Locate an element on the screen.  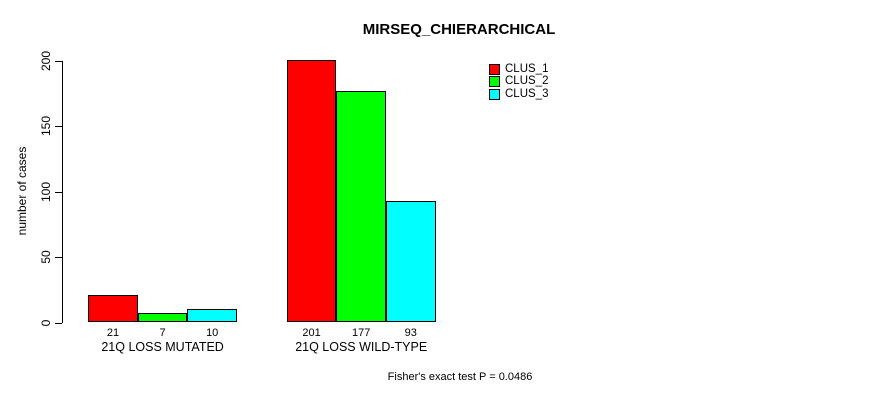
bar-value-label: 201 is located at coordinates (311, 333).